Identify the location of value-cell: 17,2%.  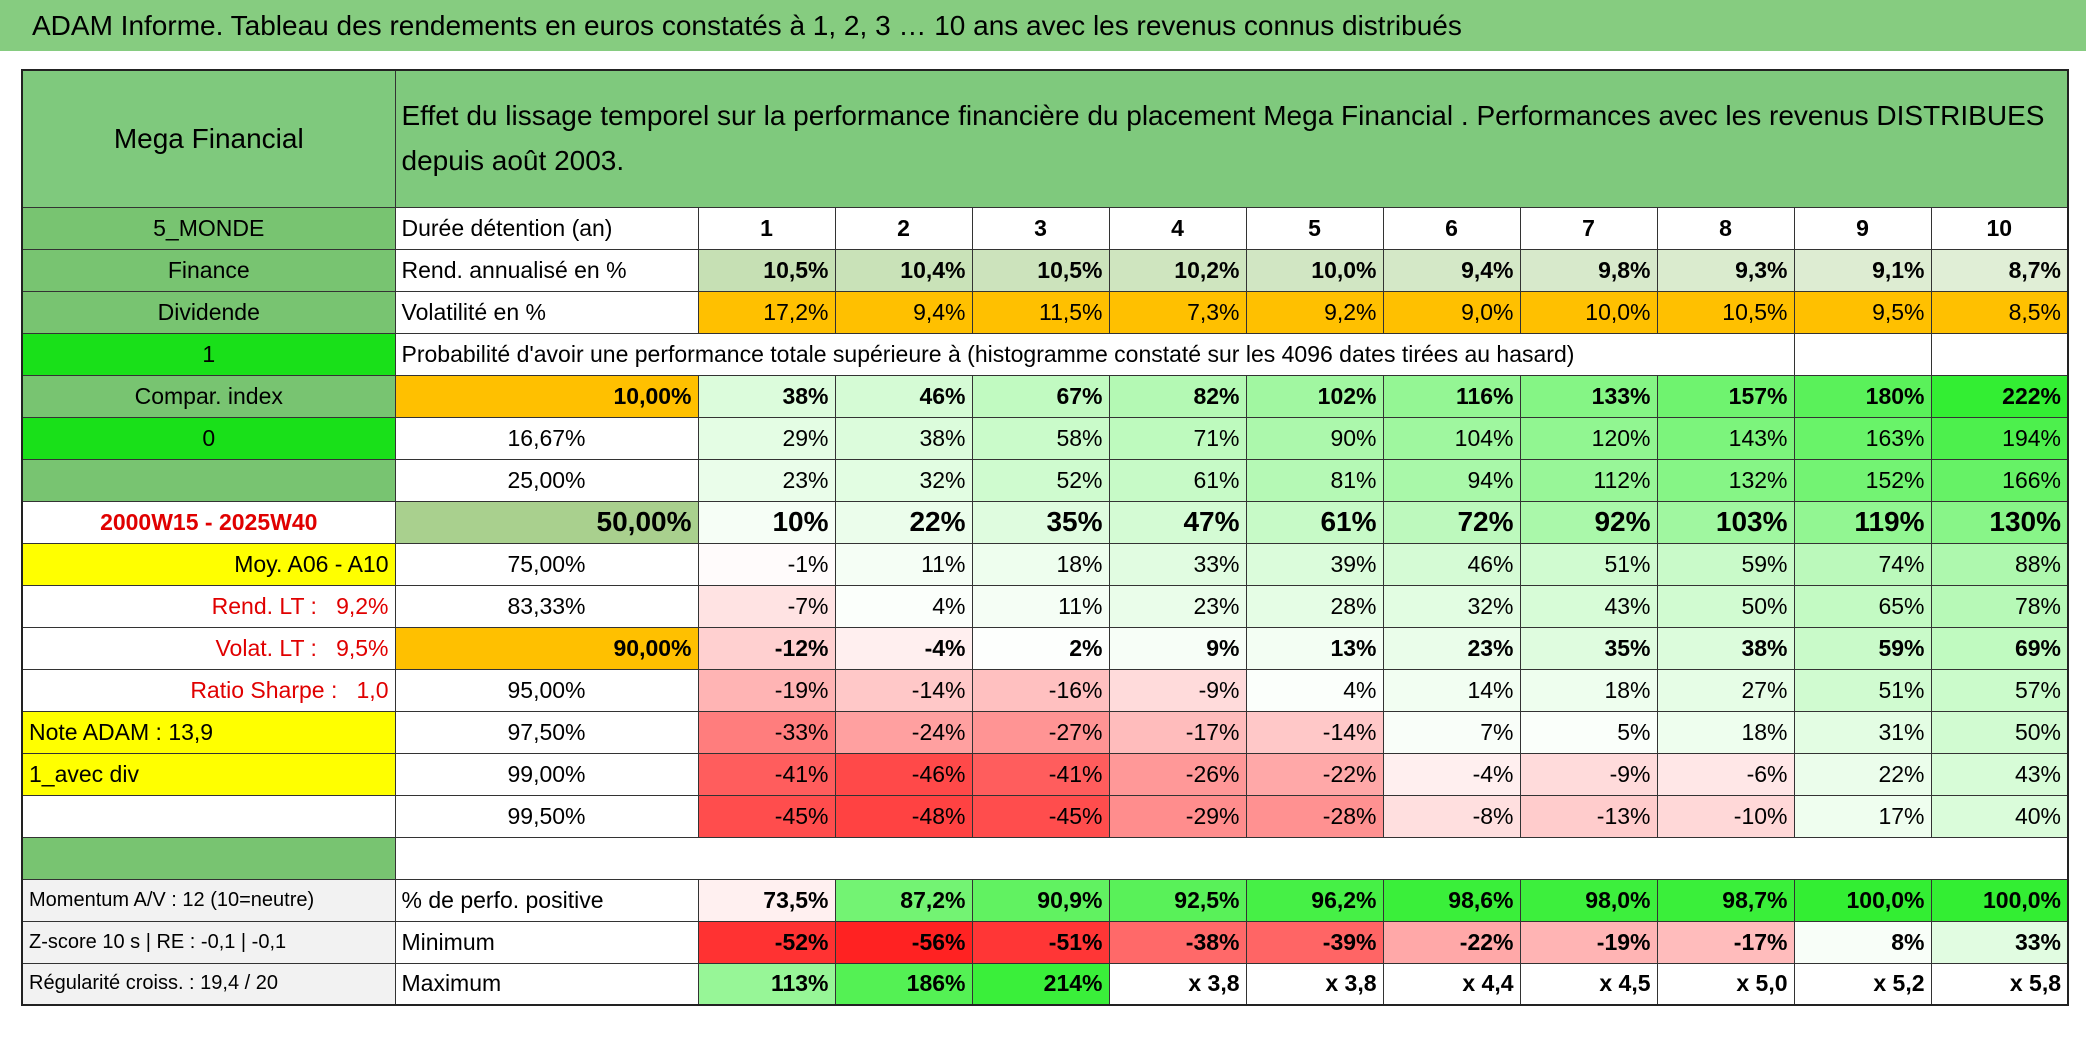
(766, 312).